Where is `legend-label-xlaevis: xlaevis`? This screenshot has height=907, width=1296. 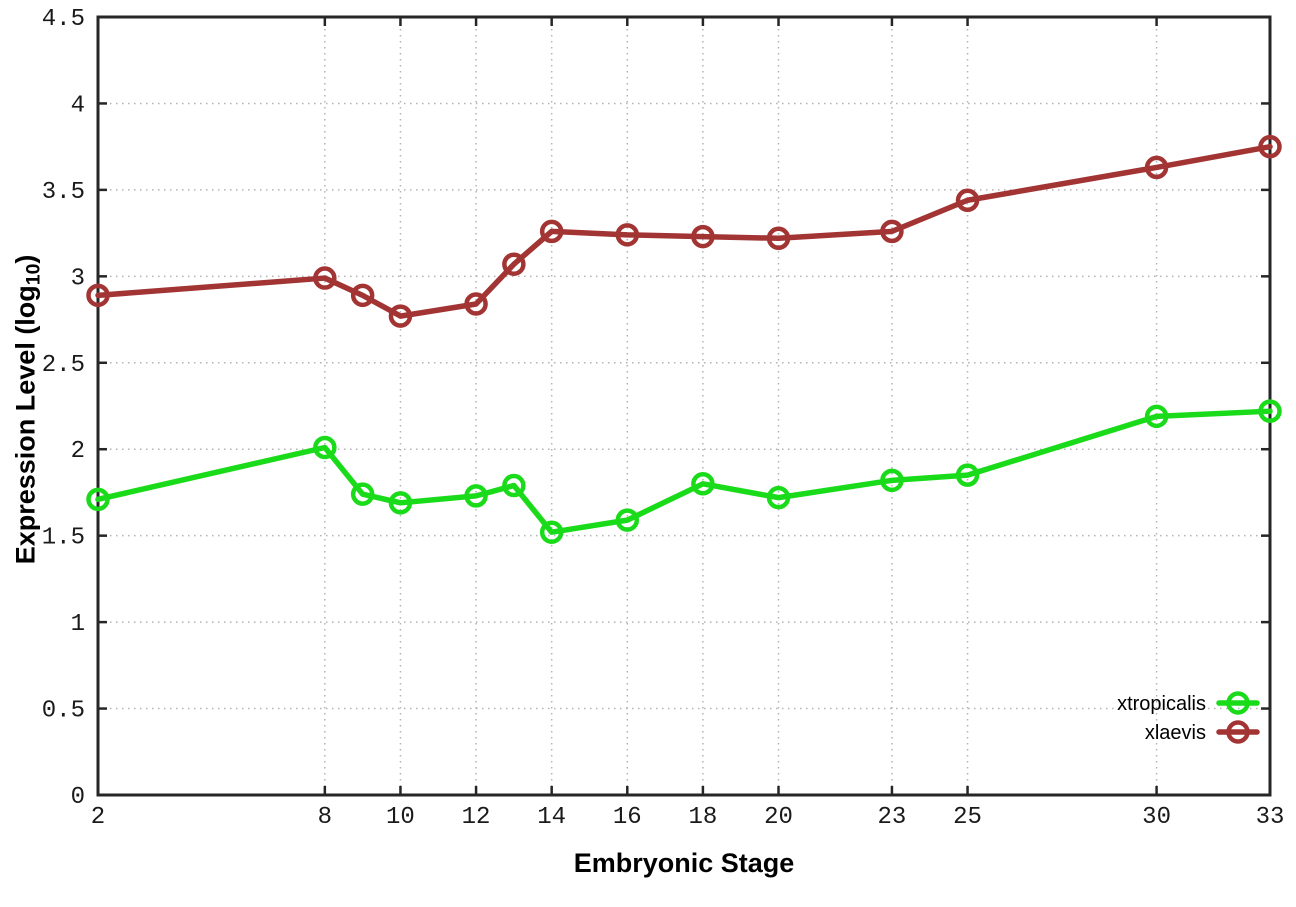
legend-label-xlaevis: xlaevis is located at coordinates (1175, 733).